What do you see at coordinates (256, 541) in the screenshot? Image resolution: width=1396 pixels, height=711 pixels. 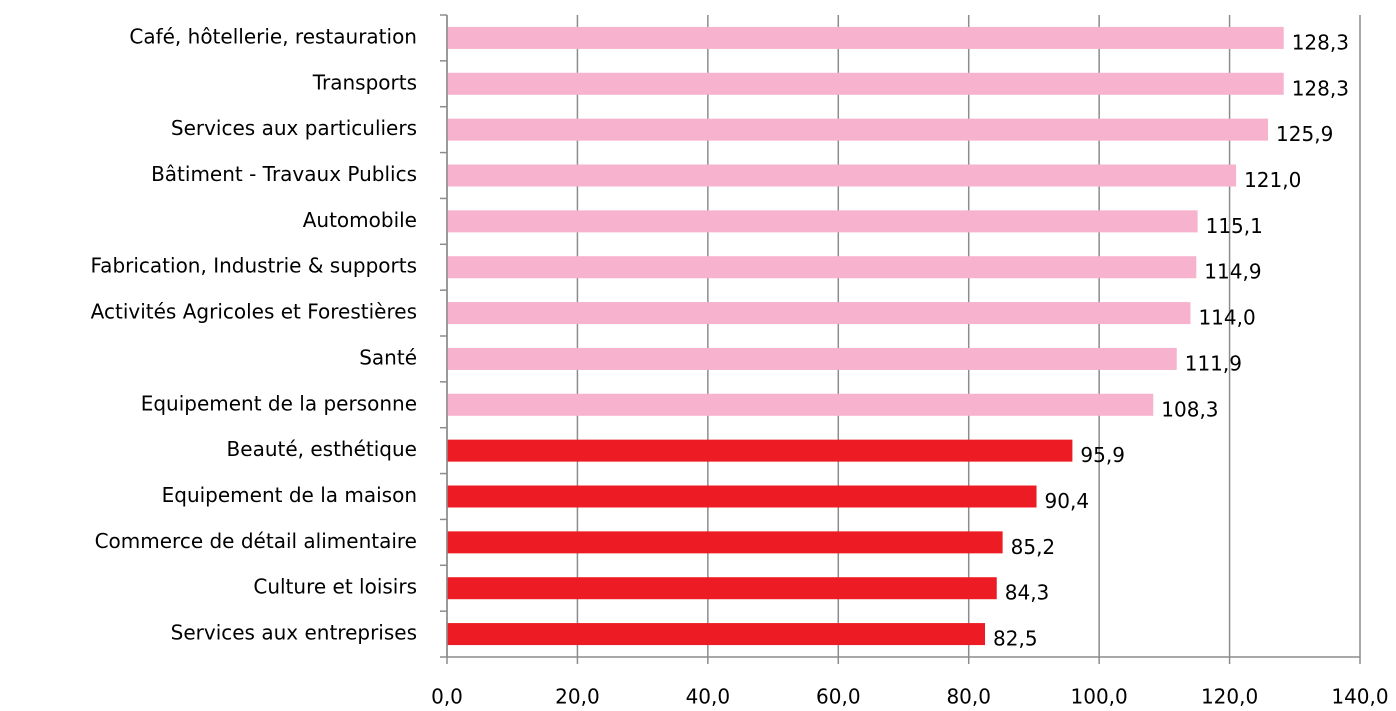 I see `y-tick-label: Commerce de détail alimentaire` at bounding box center [256, 541].